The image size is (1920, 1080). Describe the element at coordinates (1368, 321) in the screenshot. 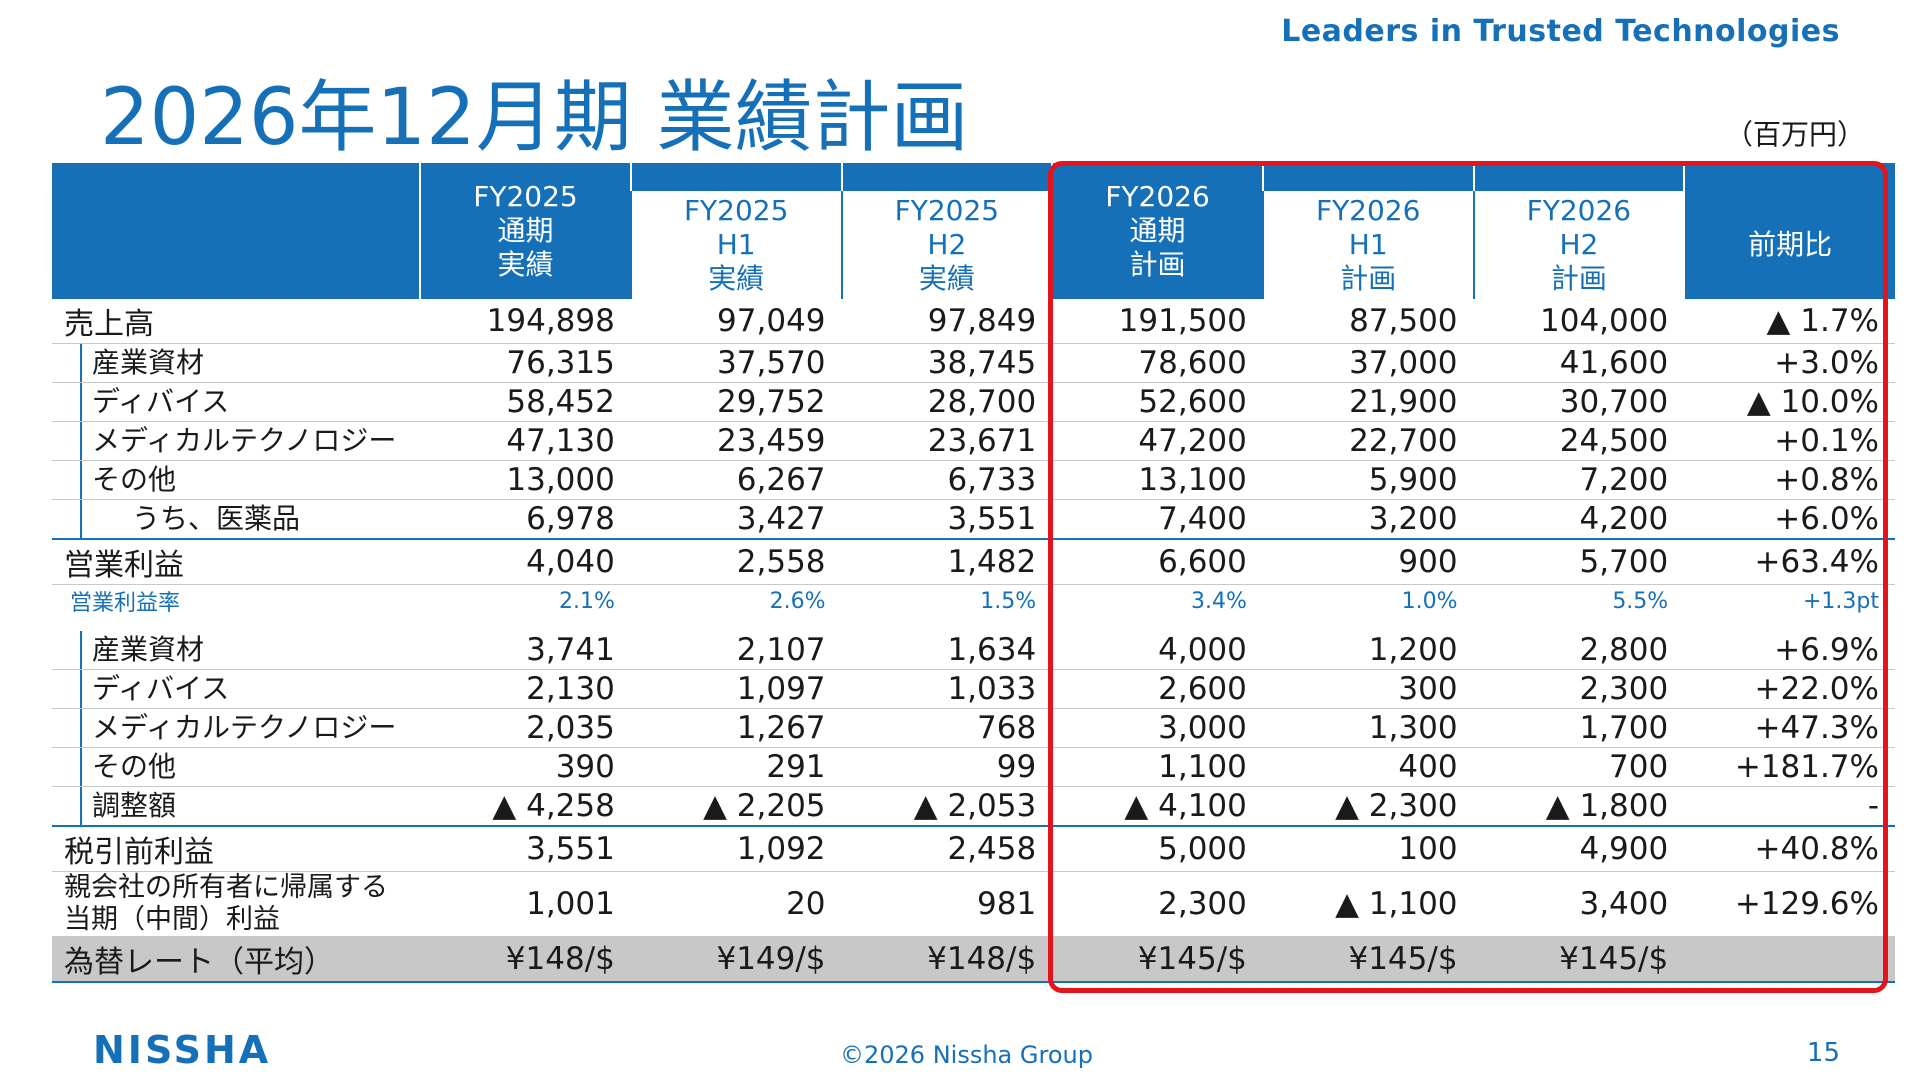

I see `value-cell: 87,500` at that location.